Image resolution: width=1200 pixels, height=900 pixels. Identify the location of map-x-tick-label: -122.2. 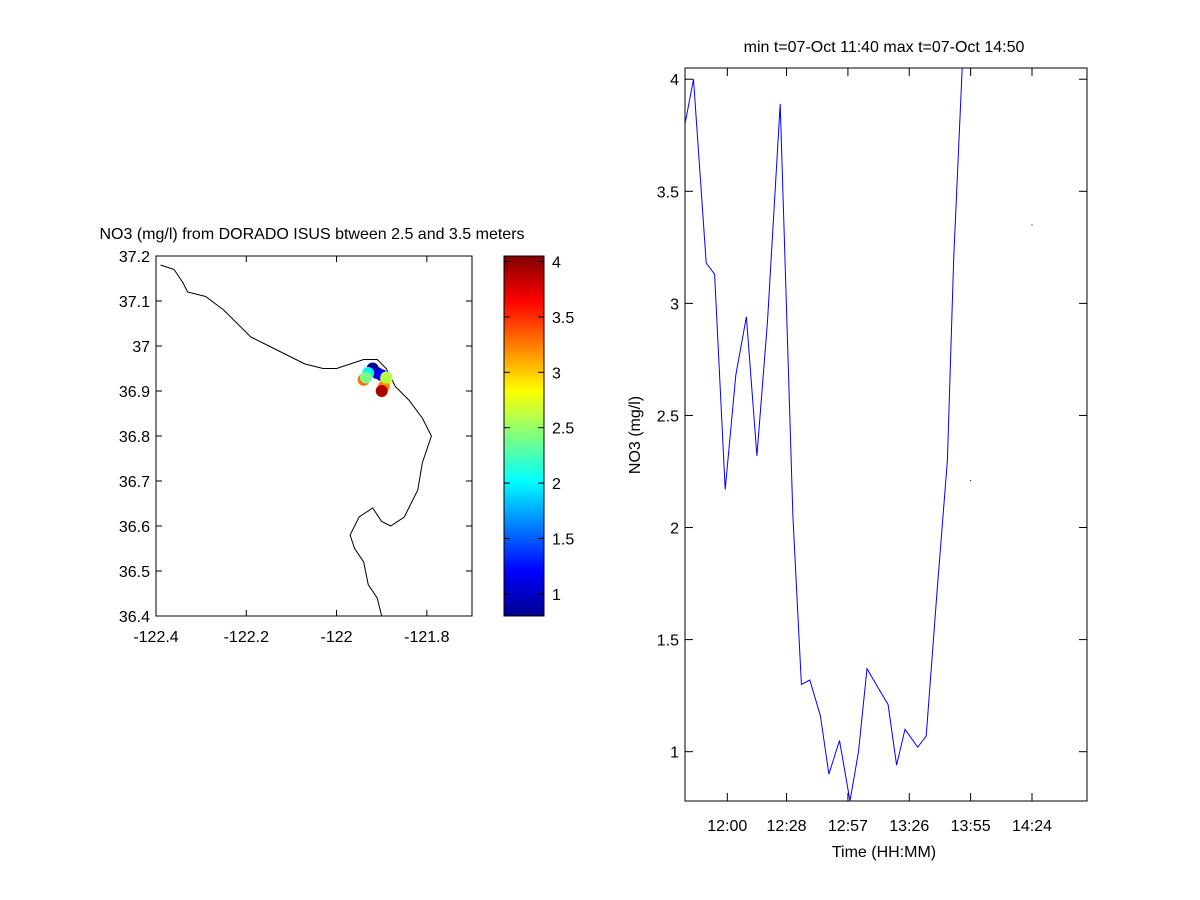
(246, 637).